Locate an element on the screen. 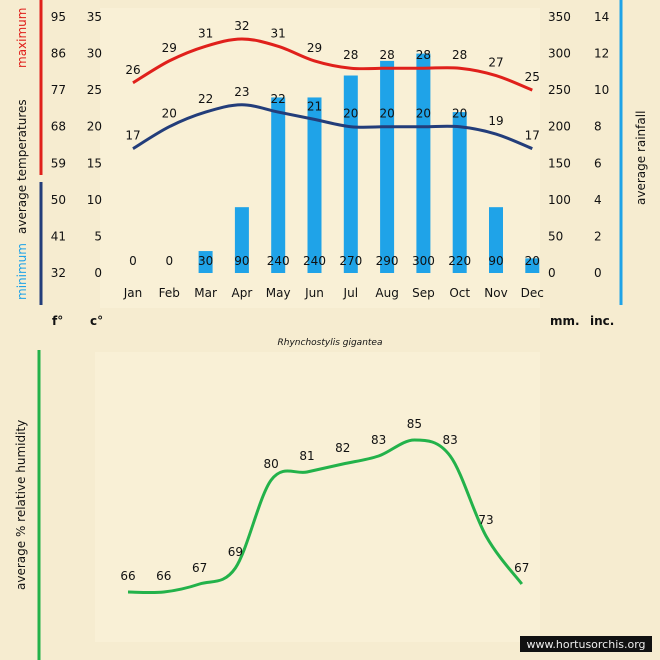 The image size is (660, 660). ylabel-humidity: average % relative humidity is located at coordinates (21, 505).